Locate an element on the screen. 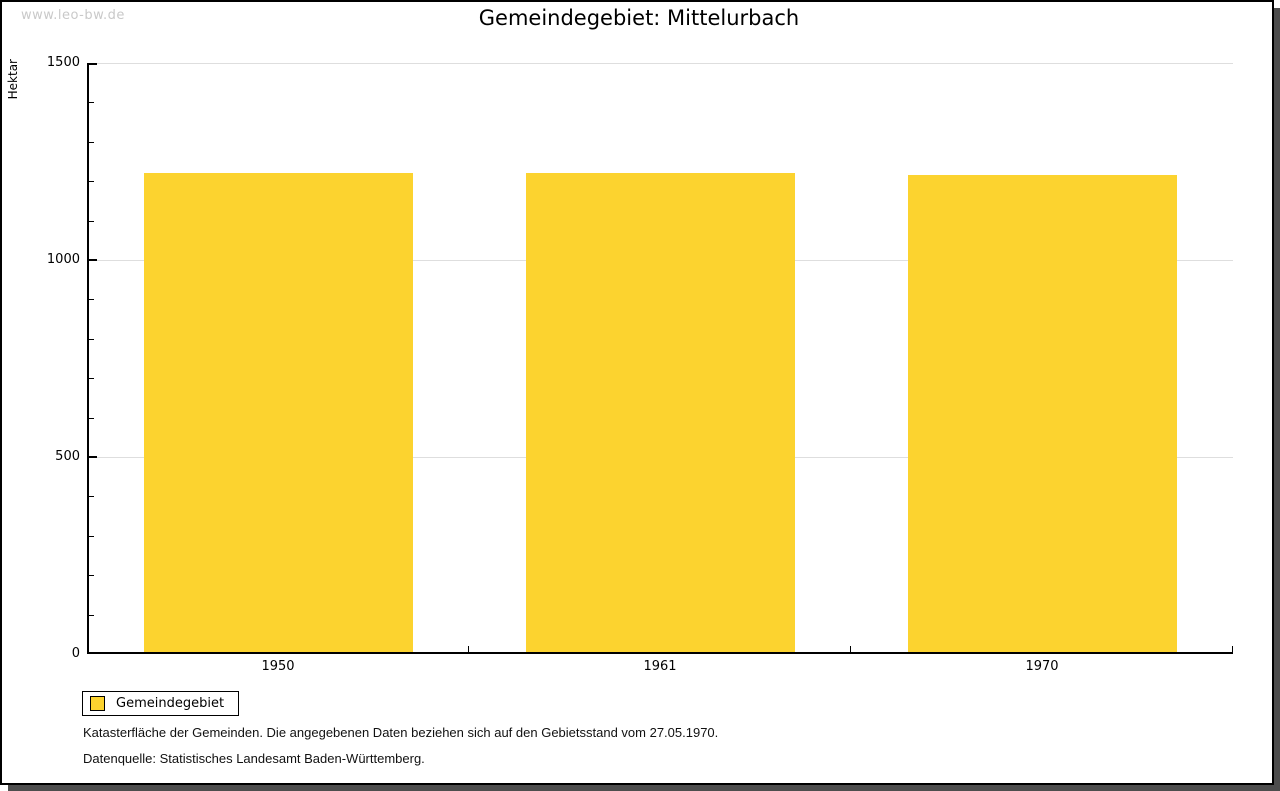 The width and height of the screenshot is (1280, 791). page-shadow-right is located at coordinates (1277, 399).